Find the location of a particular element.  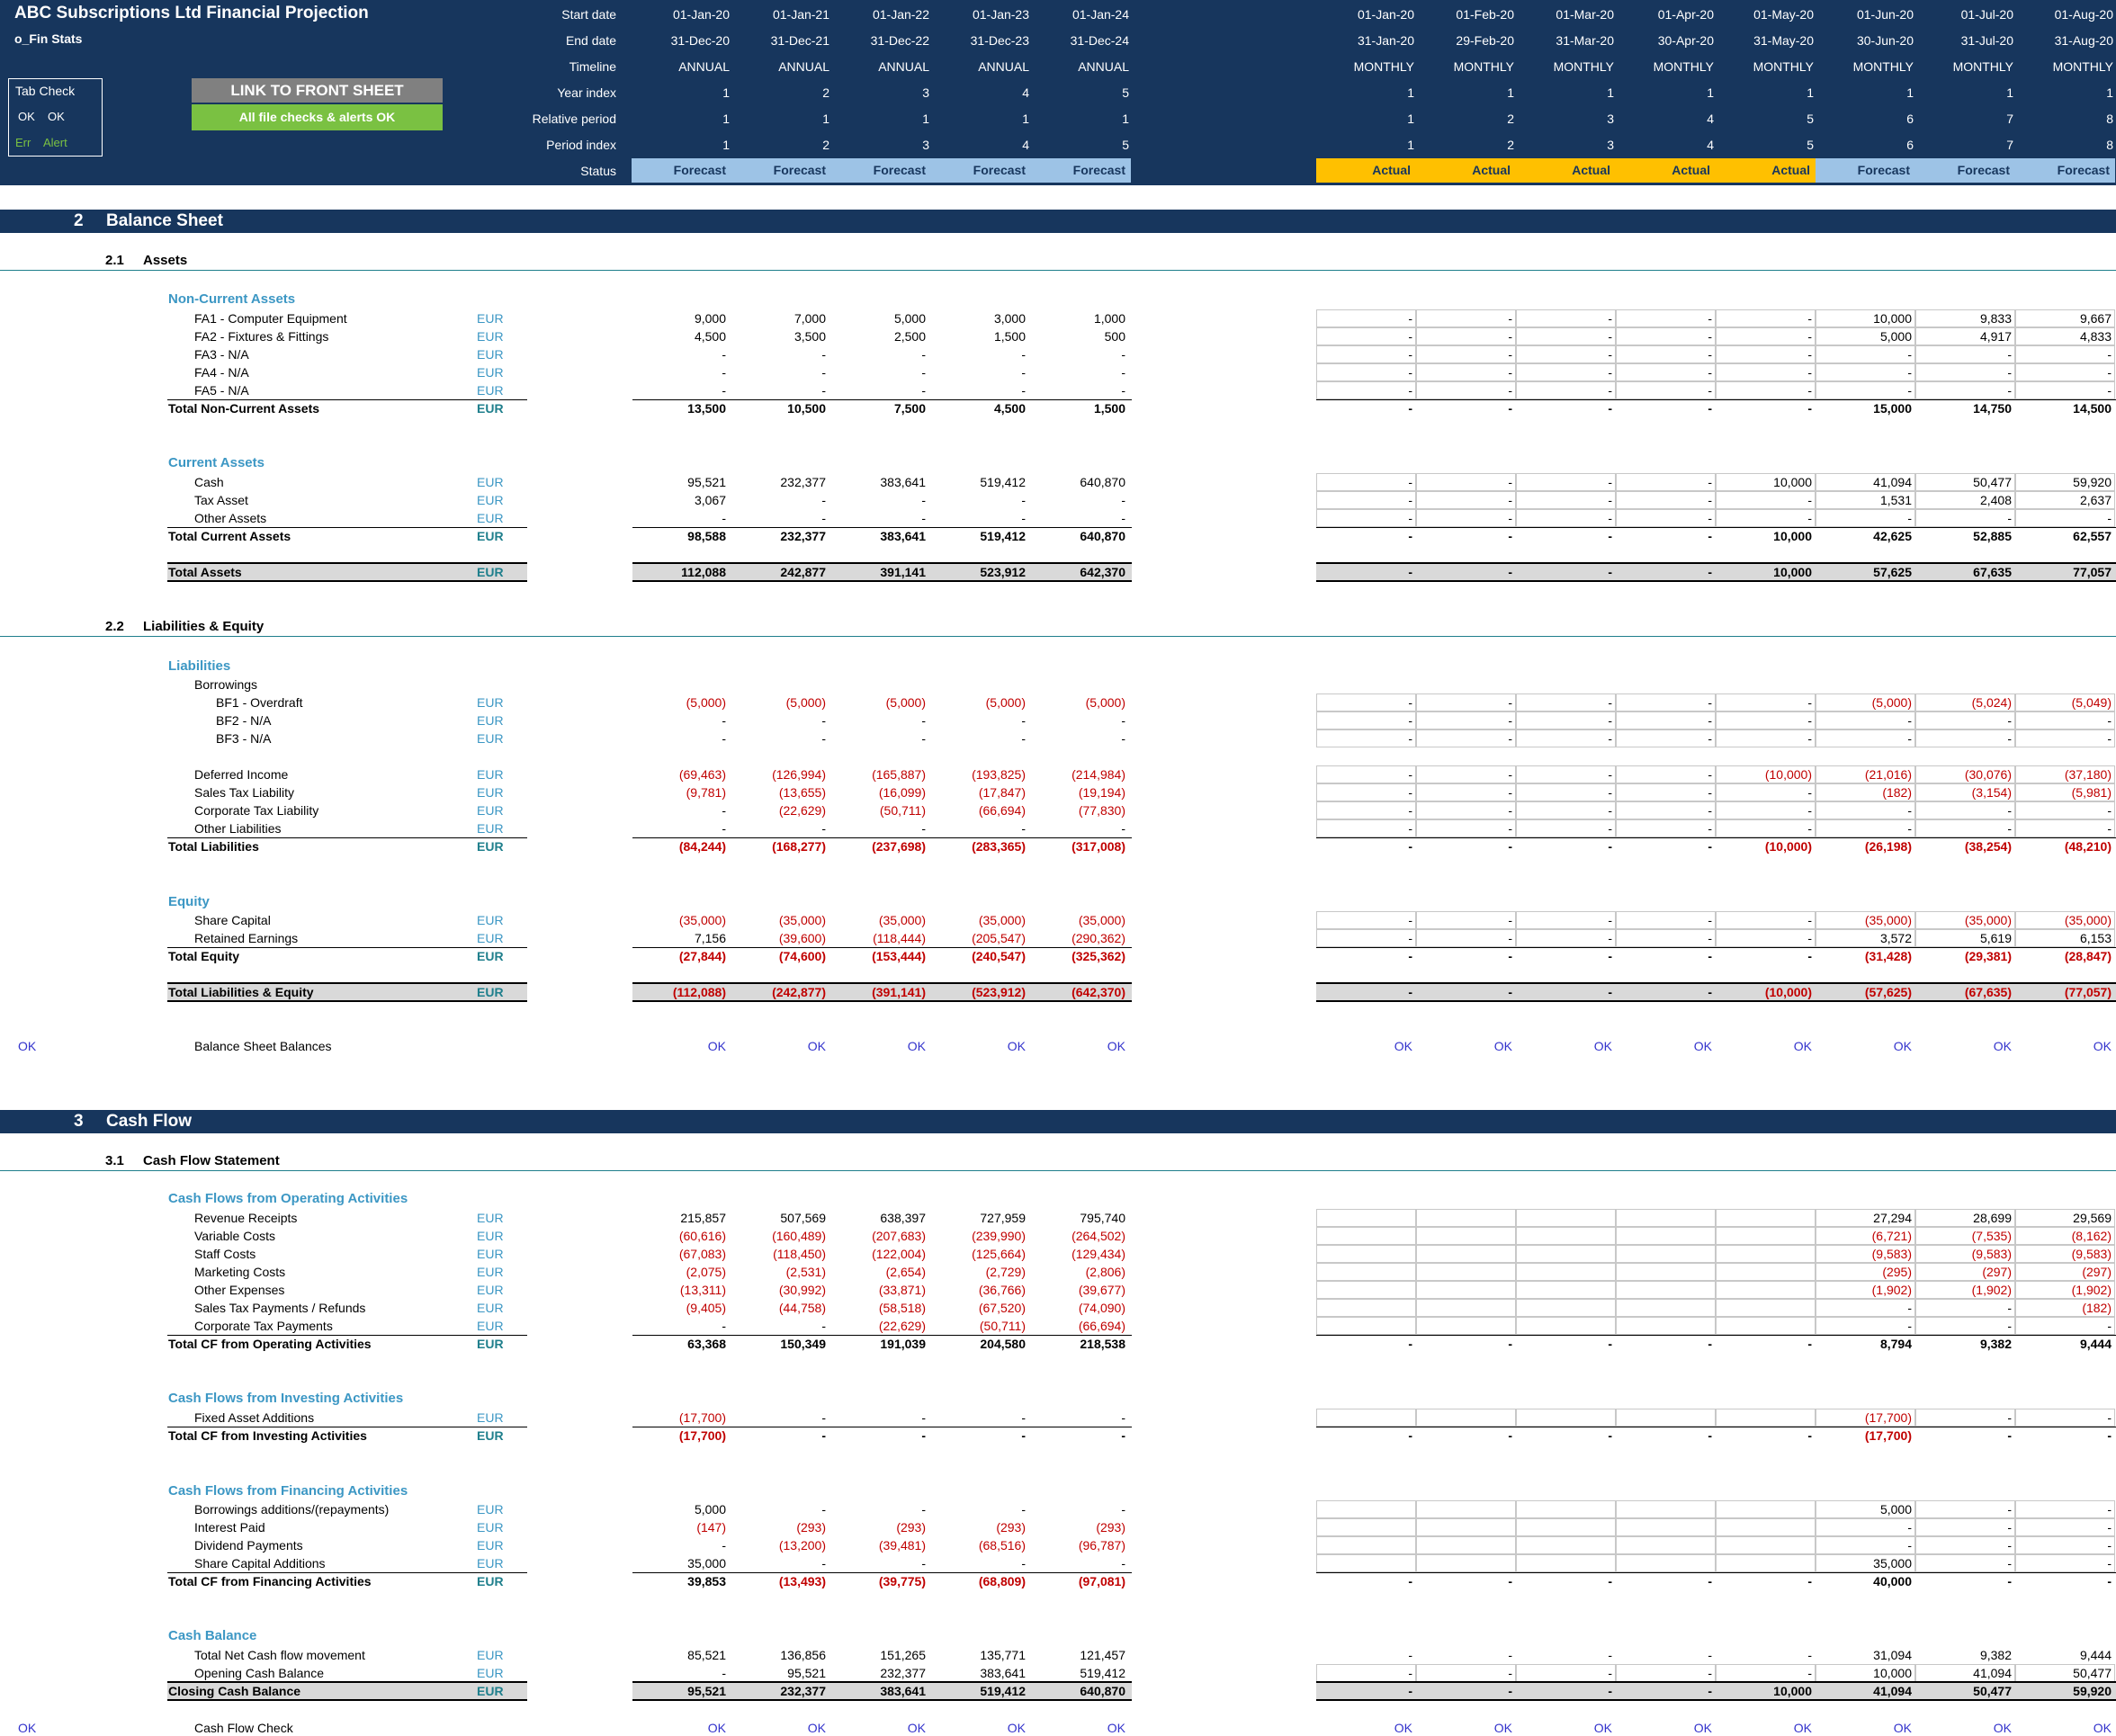

monthly-value-cell: 10,000 is located at coordinates (1893, 1673).